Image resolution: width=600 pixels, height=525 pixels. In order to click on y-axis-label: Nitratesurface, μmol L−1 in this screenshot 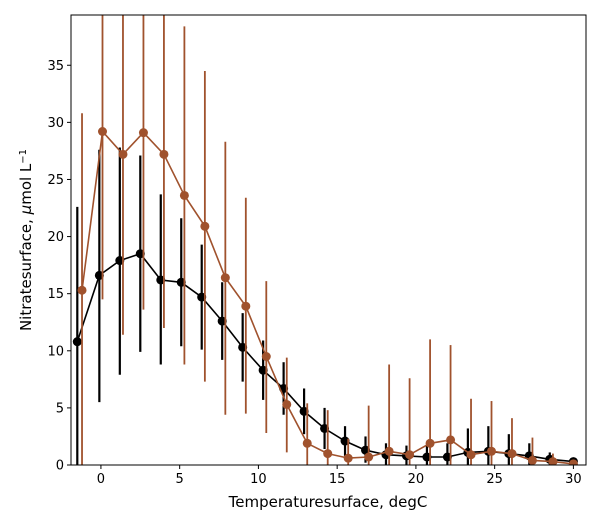, I will do `click(26, 240)`.